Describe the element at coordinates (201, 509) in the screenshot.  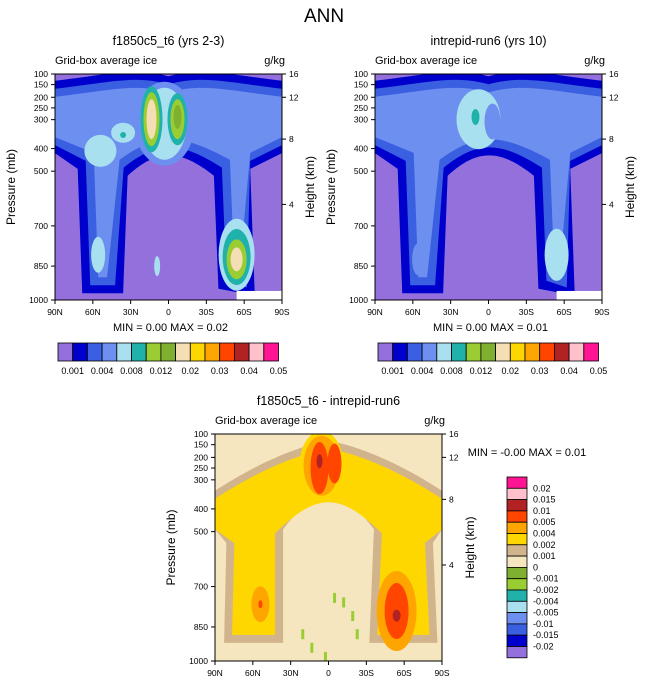
I see `y-tick-label: 400` at that location.